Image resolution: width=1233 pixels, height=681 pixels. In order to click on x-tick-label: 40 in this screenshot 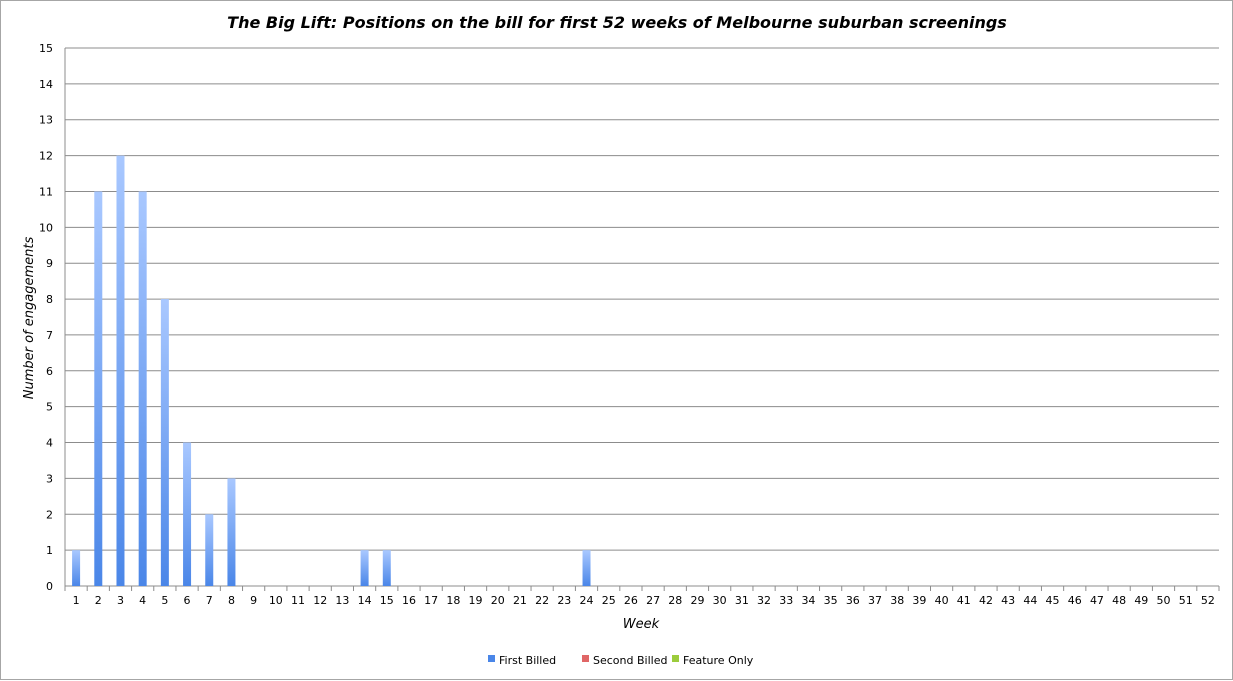, I will do `click(942, 600)`.